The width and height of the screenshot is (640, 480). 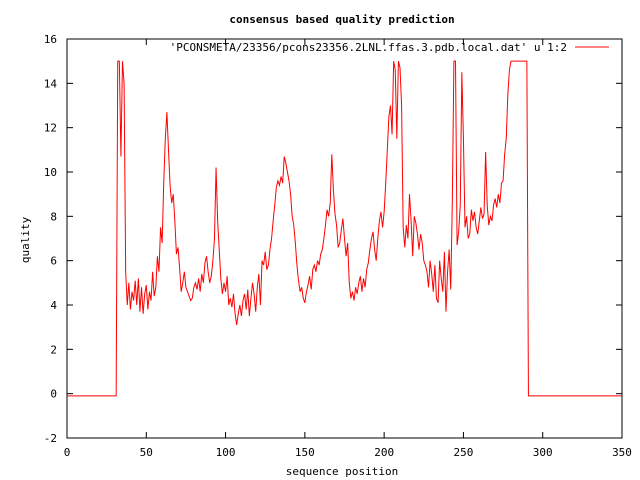 I want to click on y-tick-label: 0, so click(x=53, y=394).